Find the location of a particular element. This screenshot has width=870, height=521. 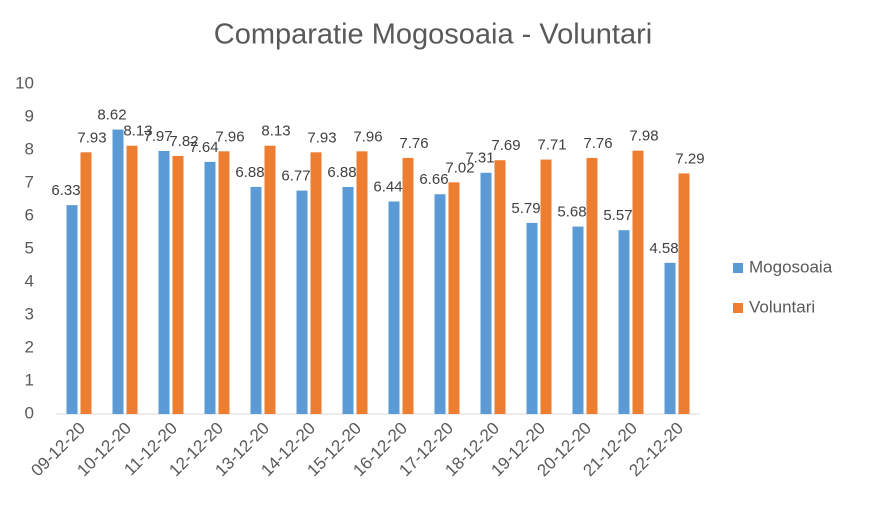

data-label: 7.71 is located at coordinates (551, 145).